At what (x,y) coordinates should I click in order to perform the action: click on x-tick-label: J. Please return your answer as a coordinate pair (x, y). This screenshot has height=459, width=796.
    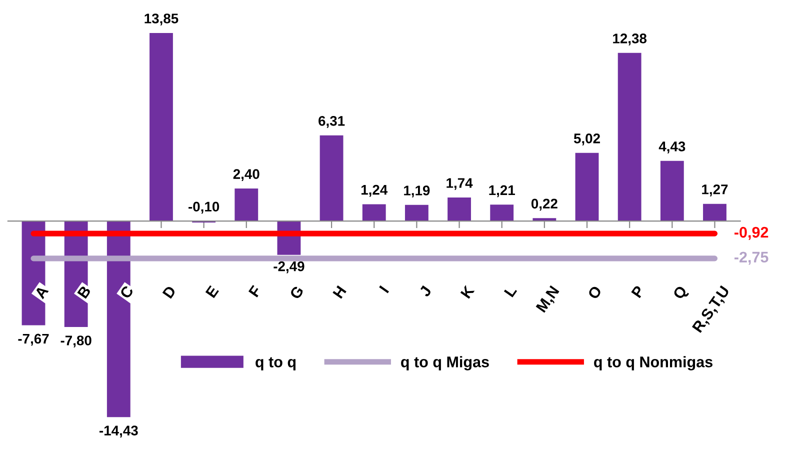
    Looking at the image, I should click on (425, 291).